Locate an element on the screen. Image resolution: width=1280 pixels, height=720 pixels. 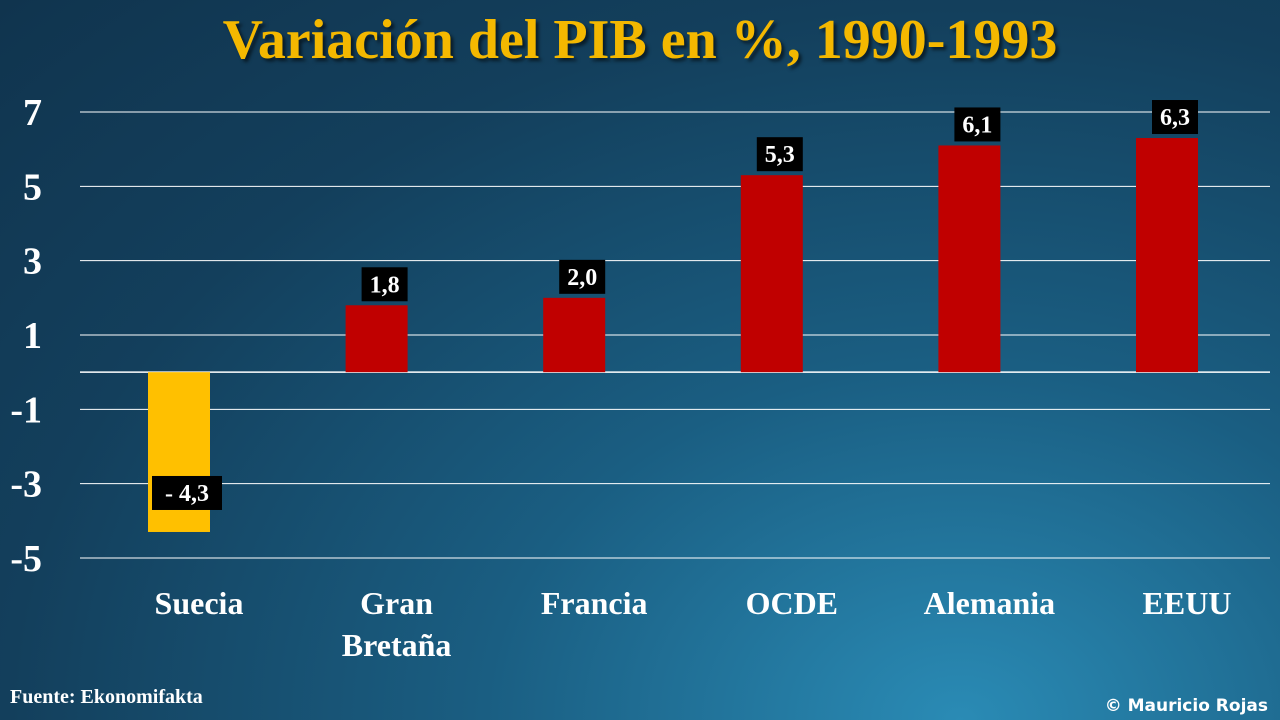
x-category-line: Alemania is located at coordinates (990, 603).